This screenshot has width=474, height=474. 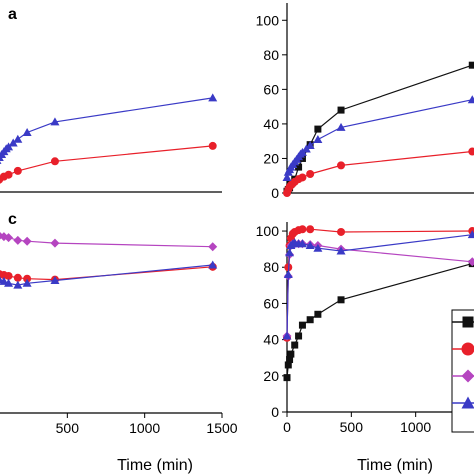 I want to click on plot-area-c, so click(x=109, y=260).